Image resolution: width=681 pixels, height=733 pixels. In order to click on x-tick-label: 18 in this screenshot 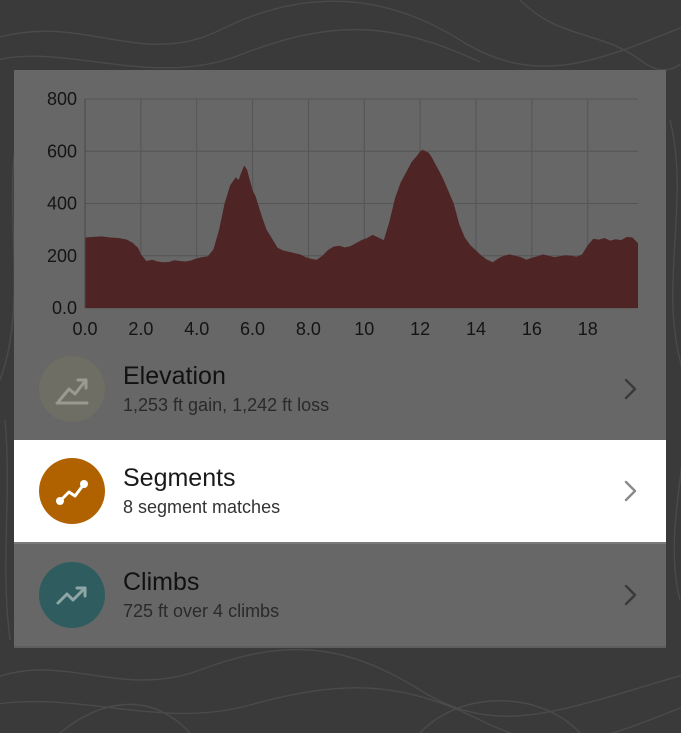, I will do `click(588, 328)`.